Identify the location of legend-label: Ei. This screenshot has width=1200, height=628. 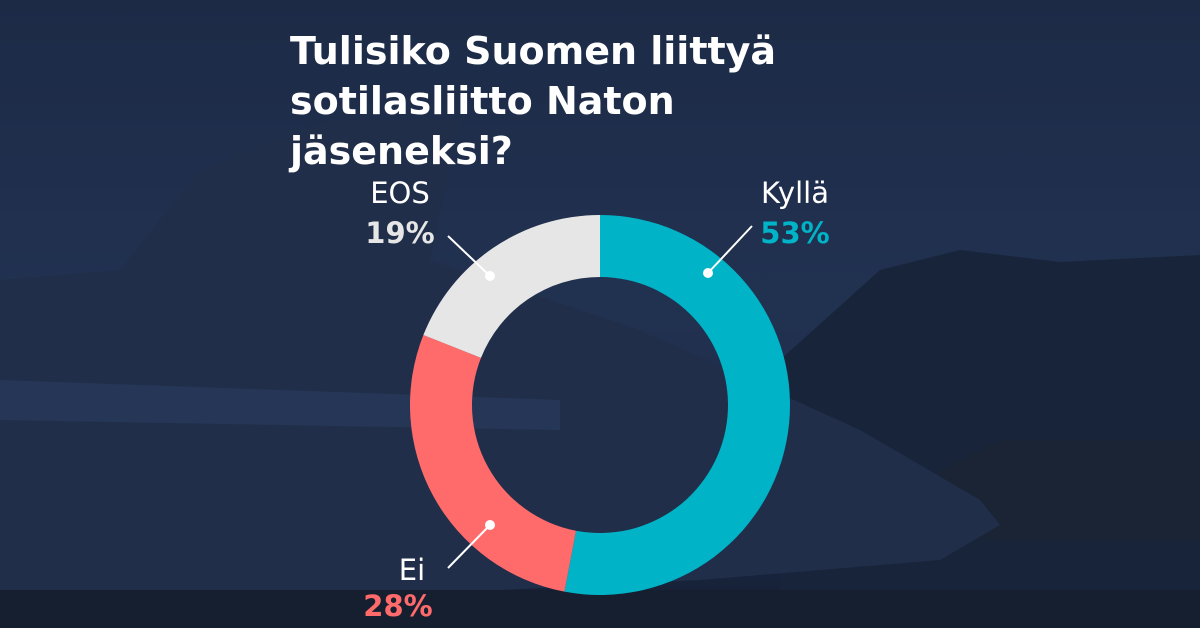
(412, 570).